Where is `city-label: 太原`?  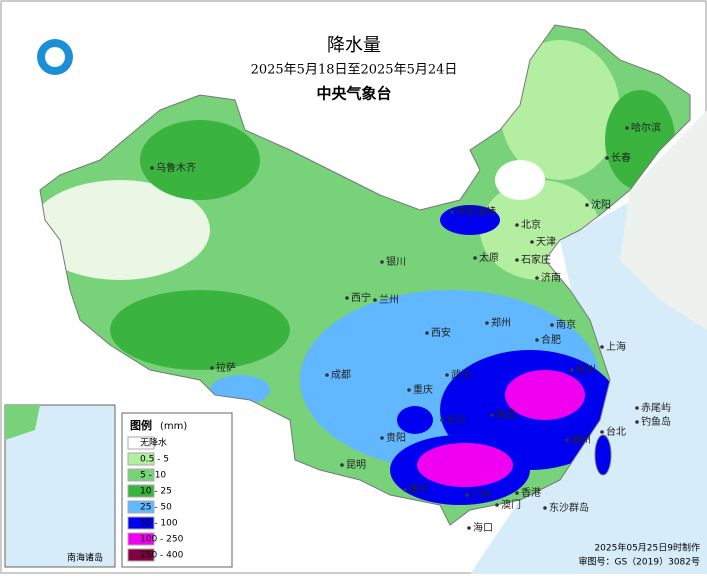 city-label: 太原 is located at coordinates (489, 257).